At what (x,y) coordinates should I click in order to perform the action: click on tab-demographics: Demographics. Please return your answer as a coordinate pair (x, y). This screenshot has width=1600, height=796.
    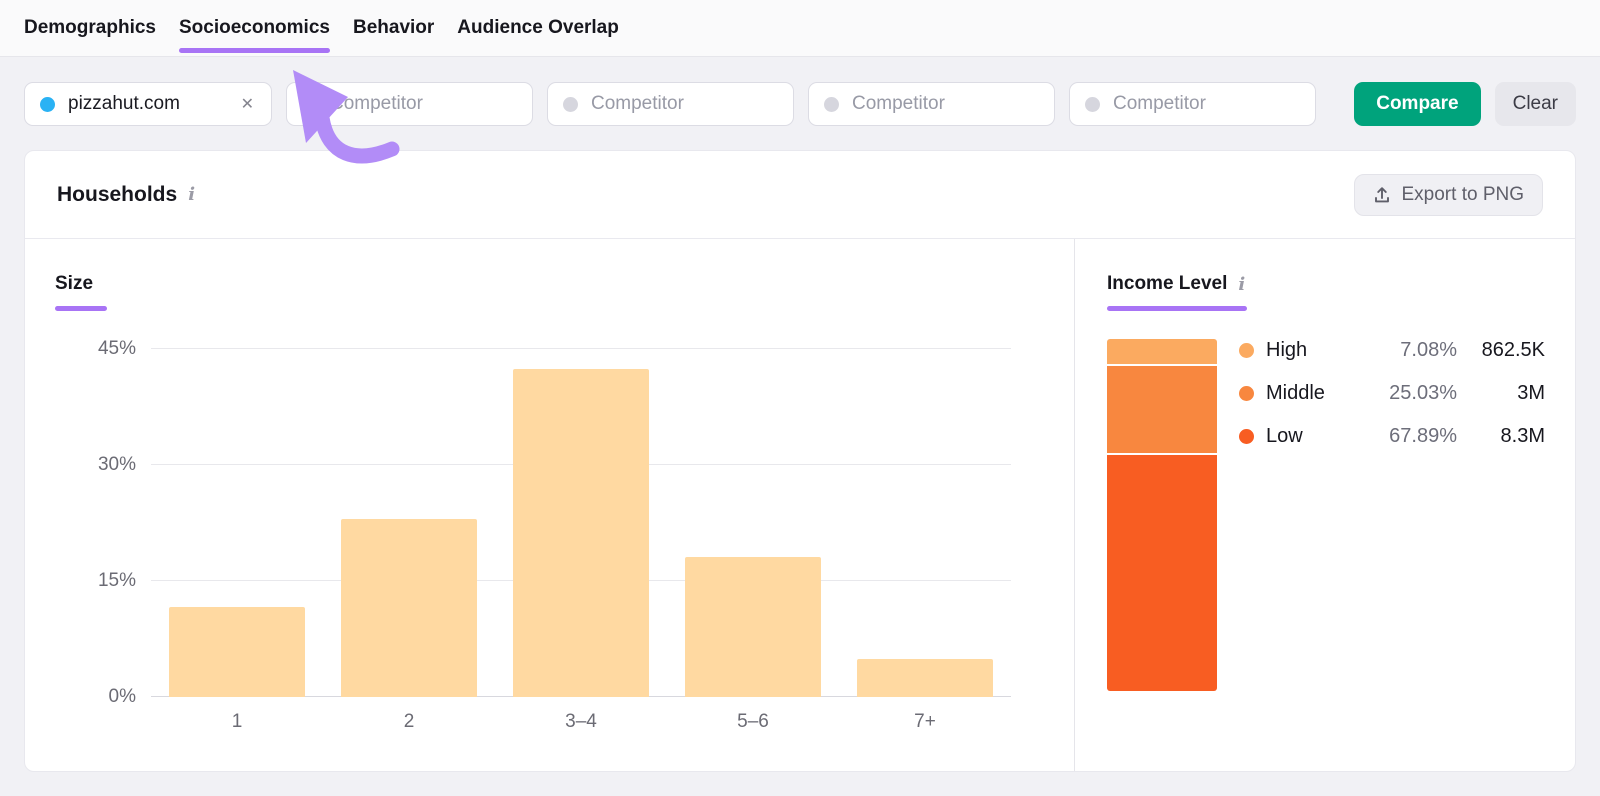
    Looking at the image, I should click on (90, 27).